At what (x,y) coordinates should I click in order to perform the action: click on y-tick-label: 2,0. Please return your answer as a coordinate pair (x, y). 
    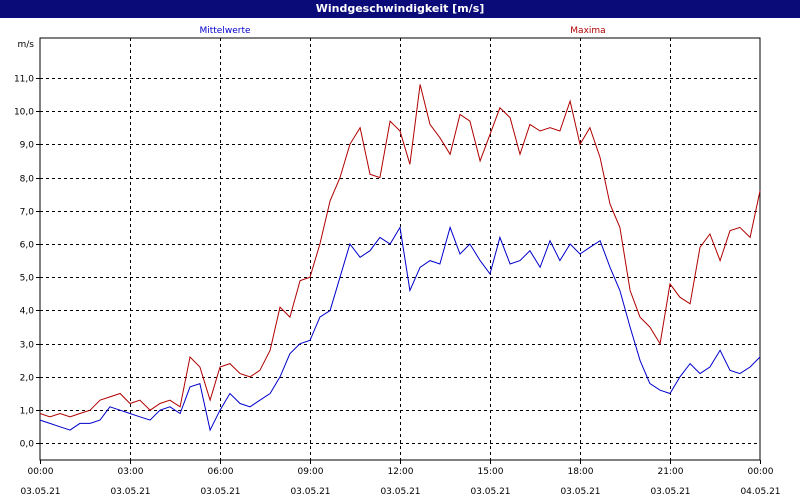
    Looking at the image, I should click on (27, 379).